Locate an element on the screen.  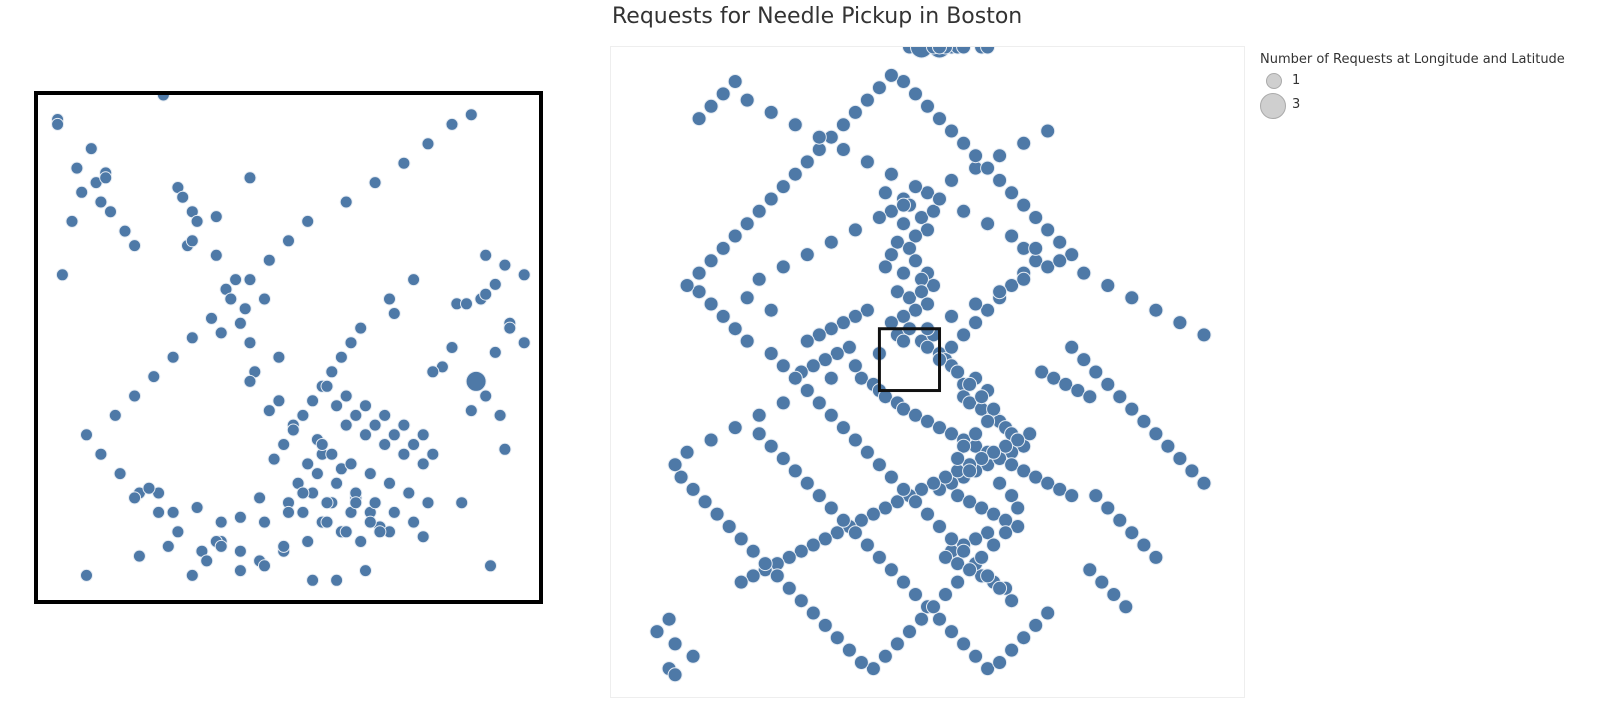
chart-title: Requests for Needle Pickup in Boston is located at coordinates (817, 16).